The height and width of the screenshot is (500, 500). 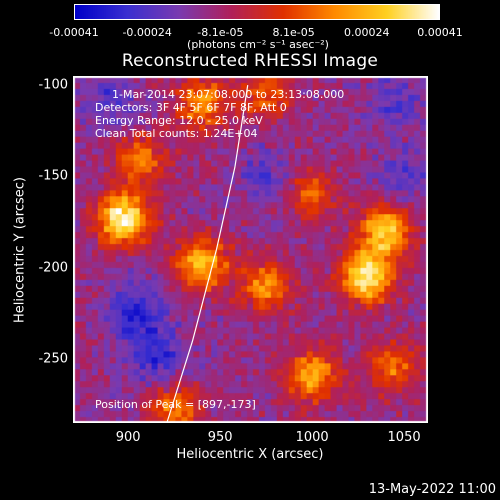 What do you see at coordinates (440, 32) in the screenshot?
I see `colorbar-tick-label: 0.00041` at bounding box center [440, 32].